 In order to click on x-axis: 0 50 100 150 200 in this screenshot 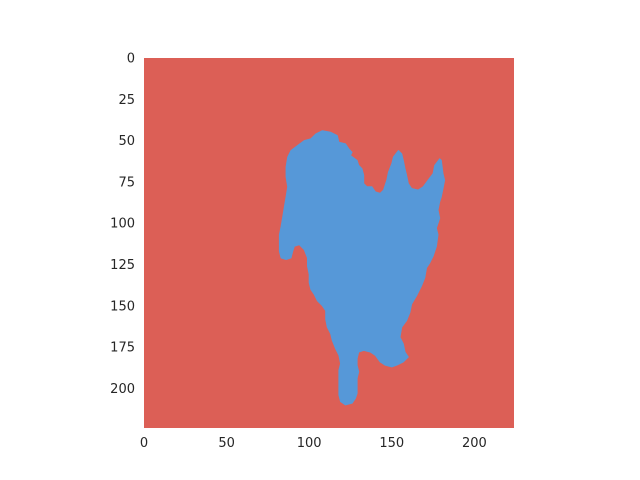, I will do `click(313, 443)`.